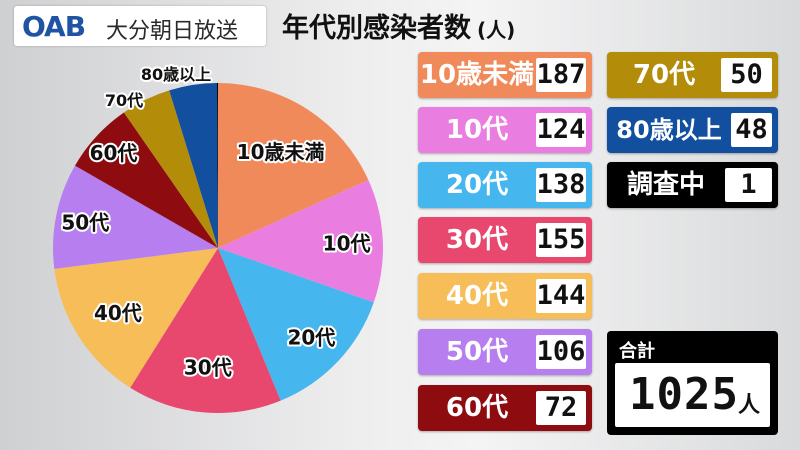 The image size is (800, 450). I want to click on pie-label: 50代, so click(85, 222).